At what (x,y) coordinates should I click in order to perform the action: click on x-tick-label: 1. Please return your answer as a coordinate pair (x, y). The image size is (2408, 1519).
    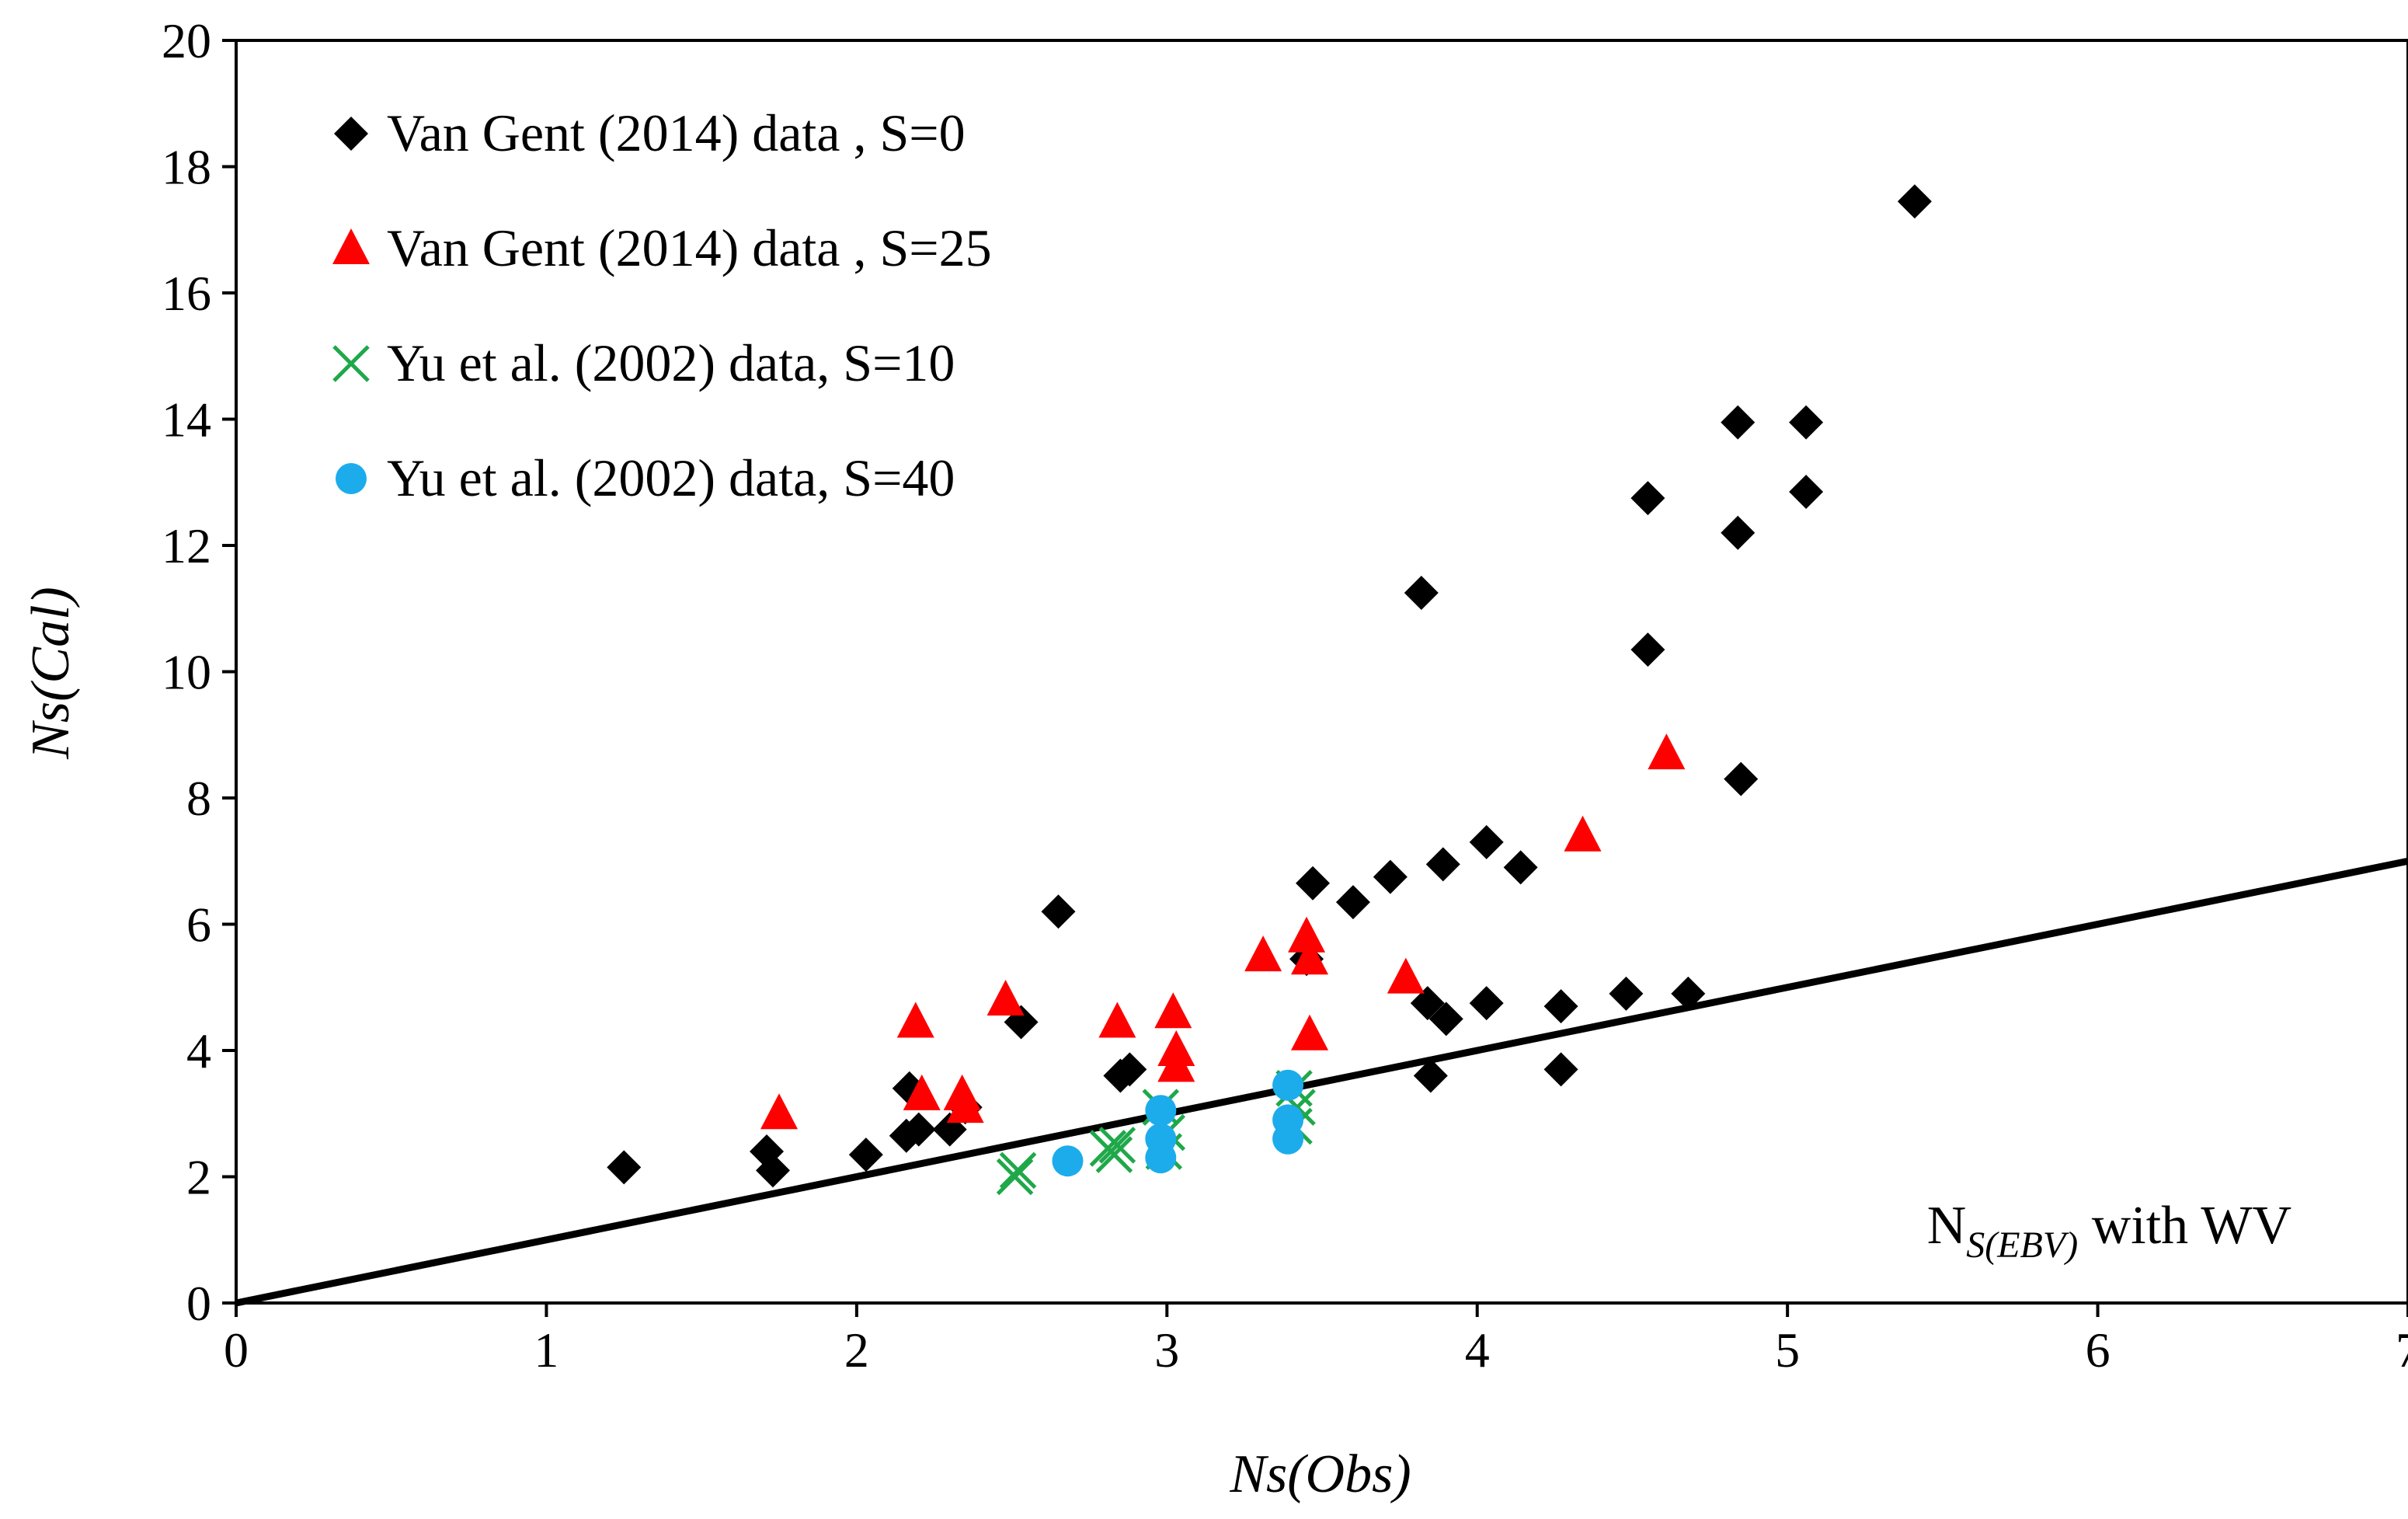
    Looking at the image, I should click on (546, 1350).